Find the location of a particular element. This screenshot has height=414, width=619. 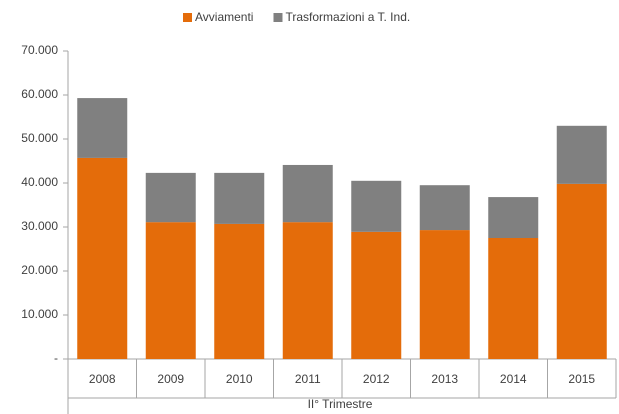

y-tick-label: - is located at coordinates (56, 358).